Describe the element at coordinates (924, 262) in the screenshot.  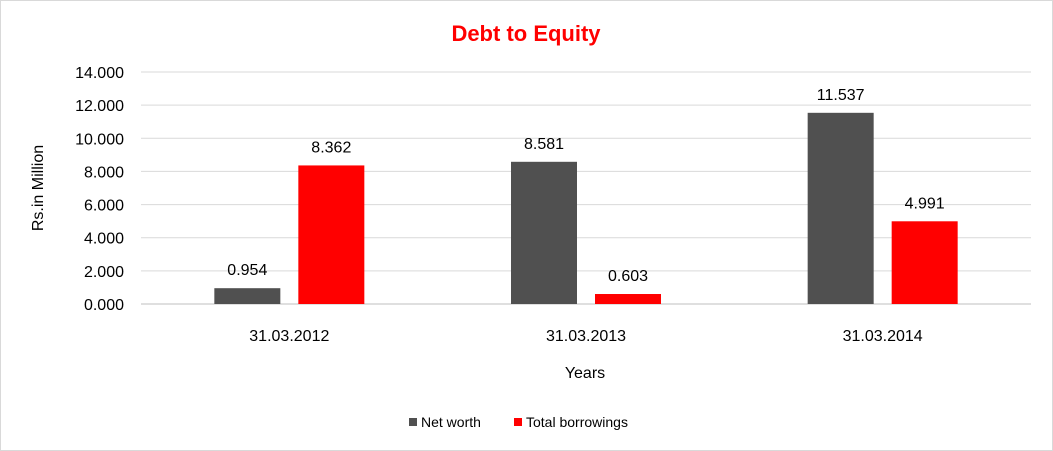
I see `bar-total-borrowings-31-03-2014` at that location.